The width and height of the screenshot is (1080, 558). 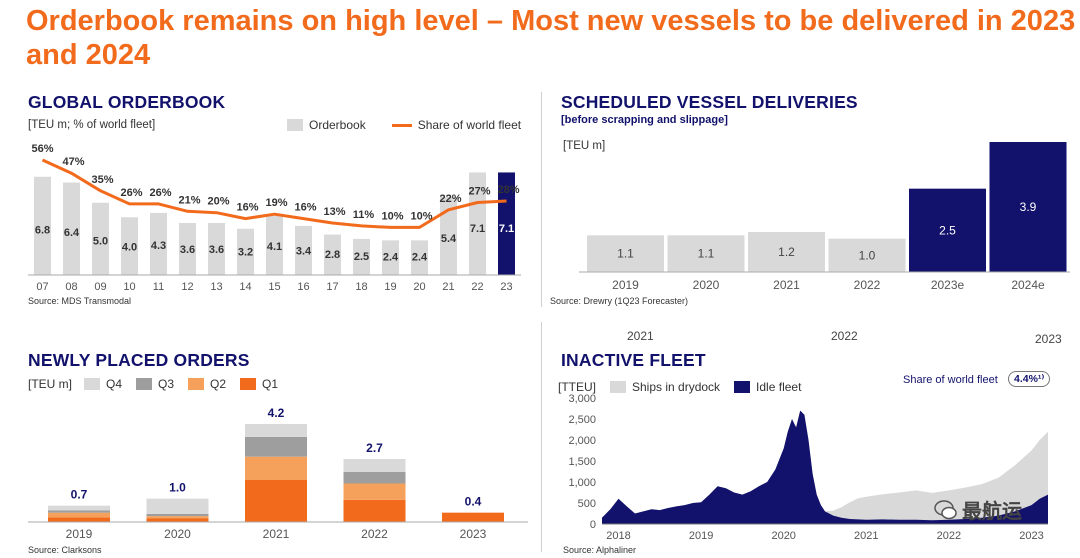 What do you see at coordinates (676, 387) in the screenshot?
I see `legend-label-drydock: Ships in drydock` at bounding box center [676, 387].